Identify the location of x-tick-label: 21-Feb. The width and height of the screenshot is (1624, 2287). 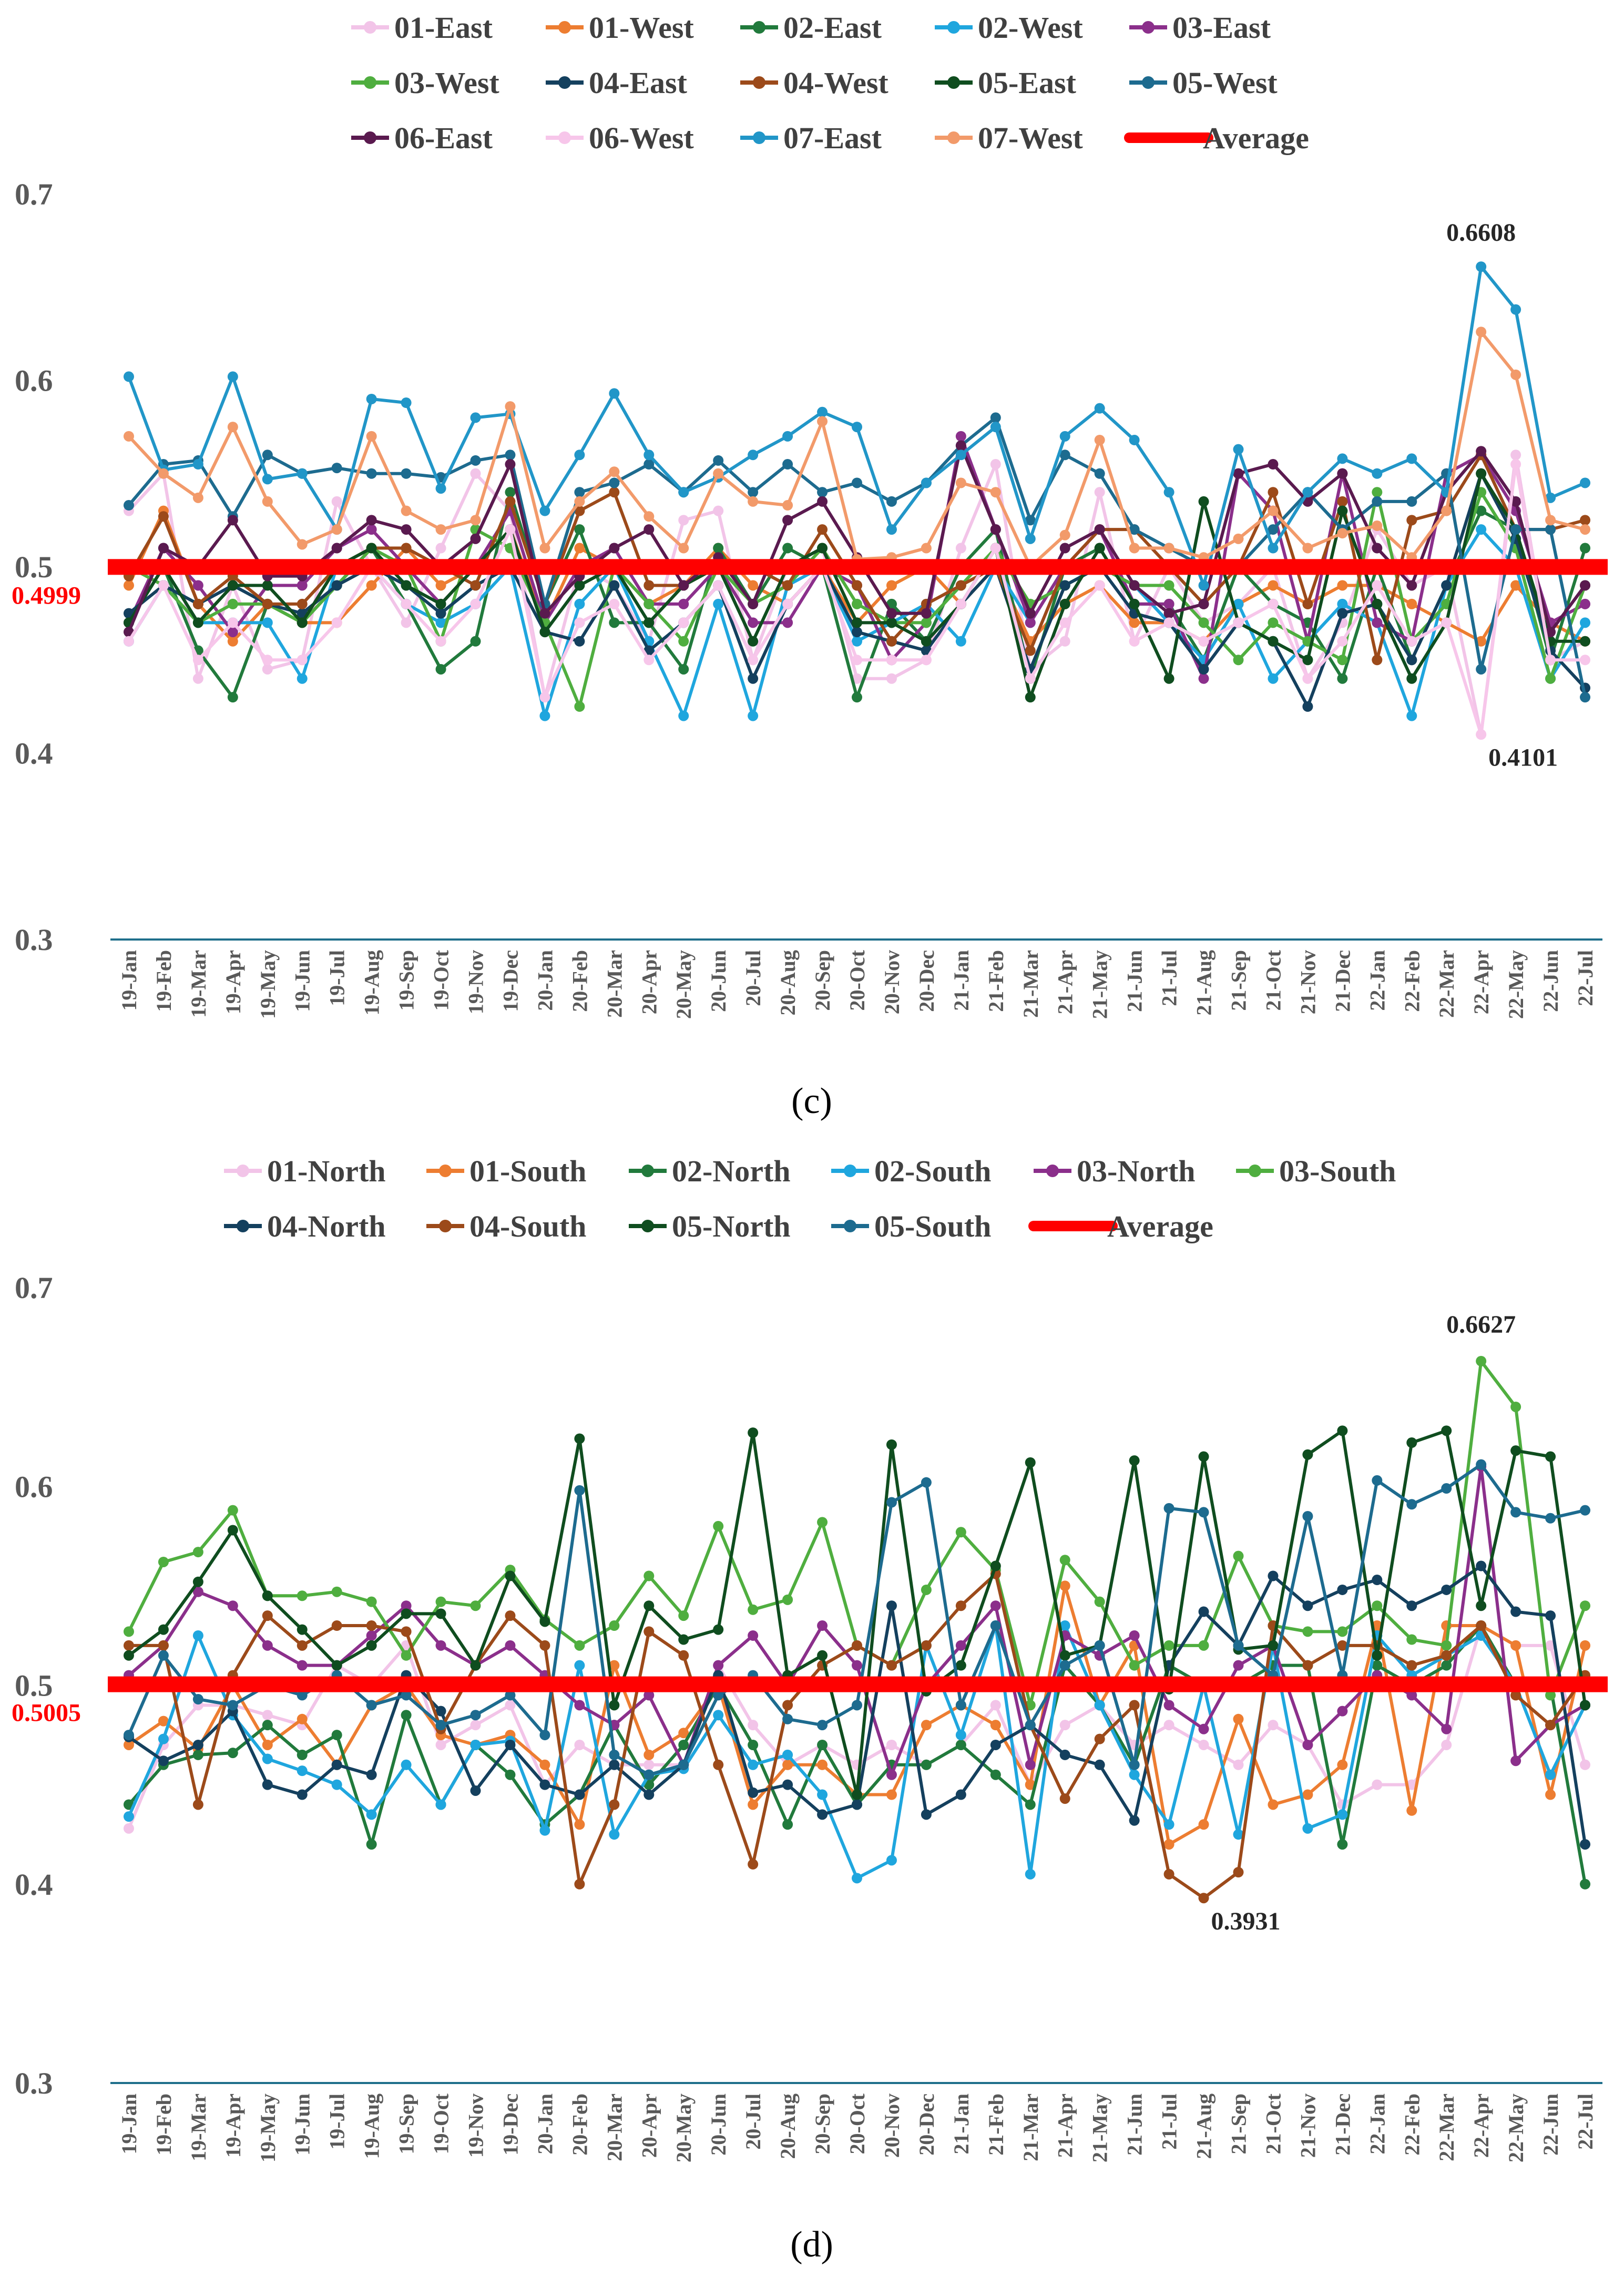
(996, 981).